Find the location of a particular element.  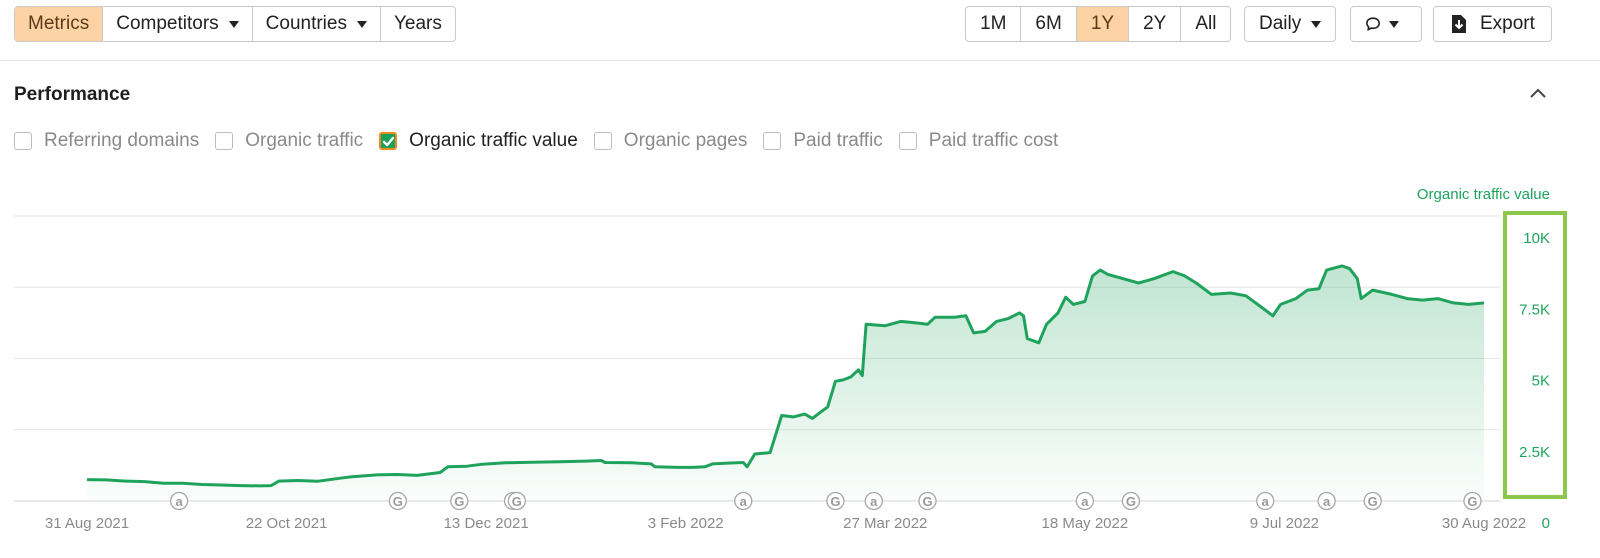

checkbox-paid-traffic: Paid traffic is located at coordinates (823, 141).